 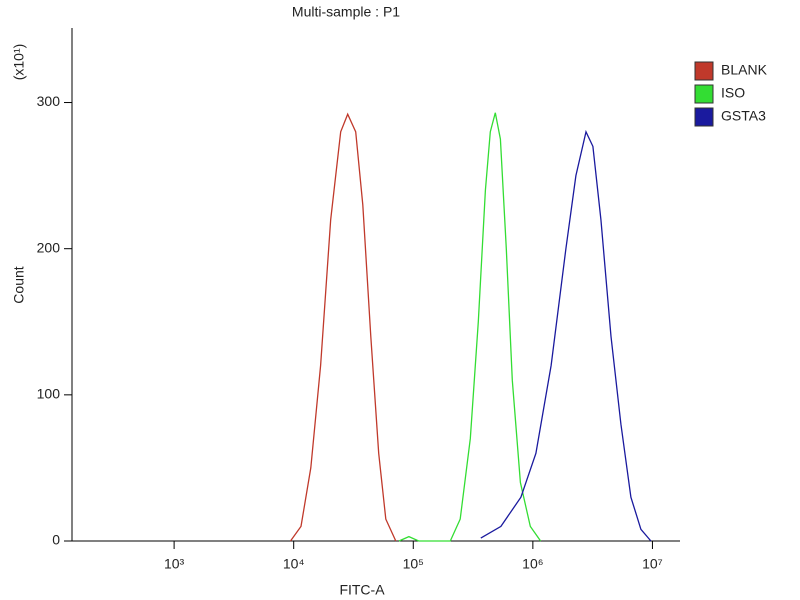 What do you see at coordinates (532, 564) in the screenshot?
I see `x-tick-label: 10⁶` at bounding box center [532, 564].